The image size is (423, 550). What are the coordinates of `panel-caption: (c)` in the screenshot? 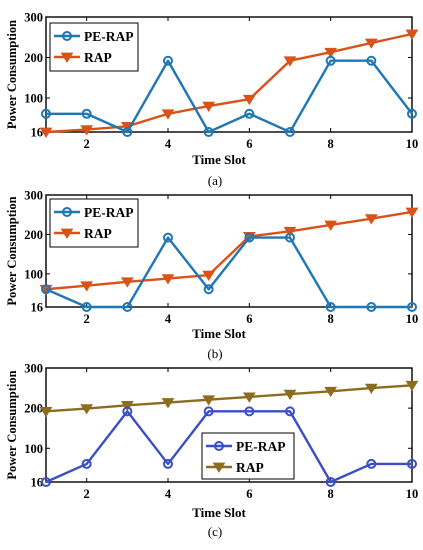 It's located at (215, 531).